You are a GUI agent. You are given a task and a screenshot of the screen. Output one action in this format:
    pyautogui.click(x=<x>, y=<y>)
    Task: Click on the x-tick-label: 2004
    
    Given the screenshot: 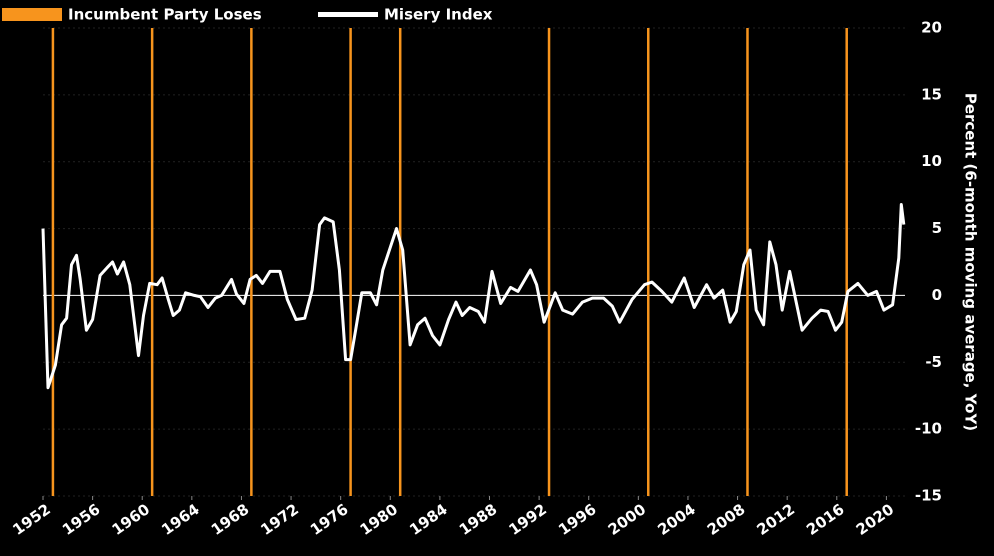 What is the action you would take?
    pyautogui.click(x=676, y=519)
    